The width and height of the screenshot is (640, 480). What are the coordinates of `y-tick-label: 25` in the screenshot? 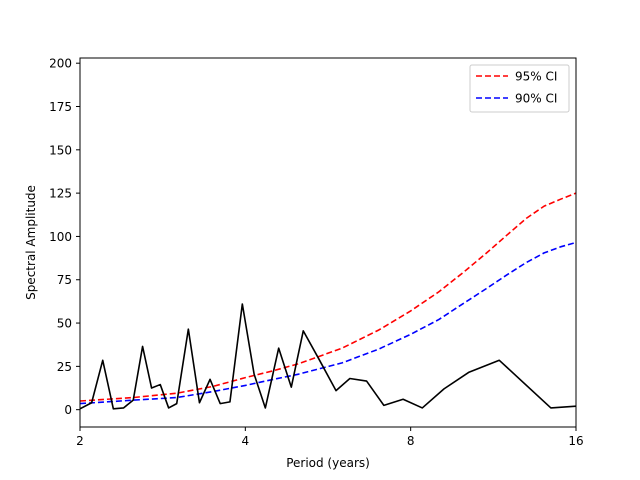 It's located at (64, 367).